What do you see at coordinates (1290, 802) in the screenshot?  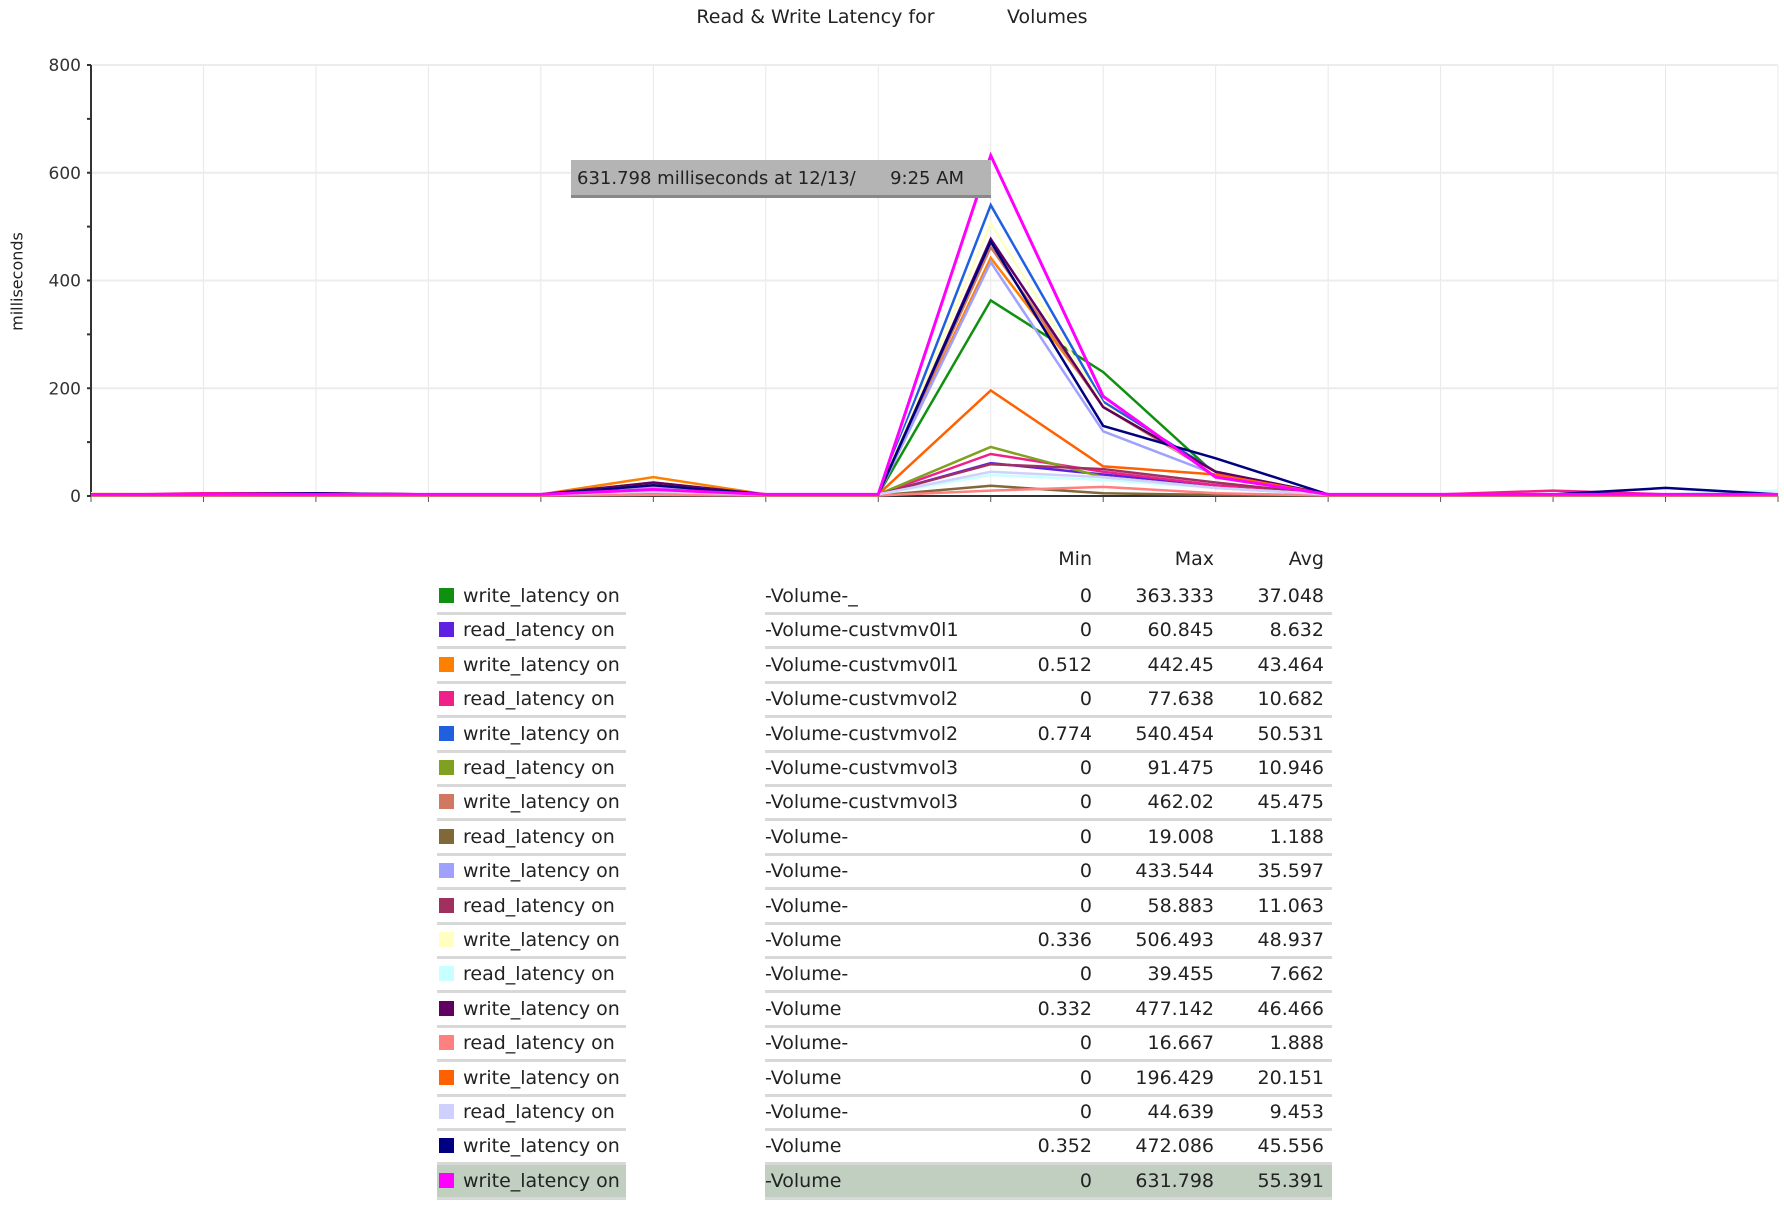 I see `avg-value: 45.475` at bounding box center [1290, 802].